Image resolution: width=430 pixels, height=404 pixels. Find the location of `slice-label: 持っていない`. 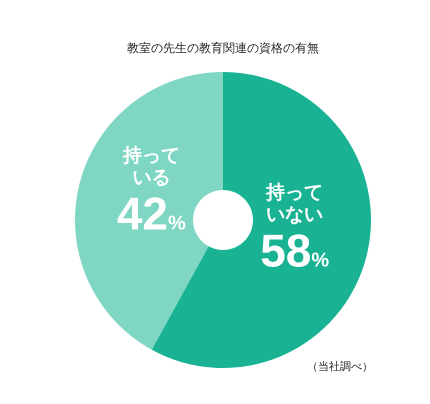

slice-label: 持っていない is located at coordinates (294, 203).